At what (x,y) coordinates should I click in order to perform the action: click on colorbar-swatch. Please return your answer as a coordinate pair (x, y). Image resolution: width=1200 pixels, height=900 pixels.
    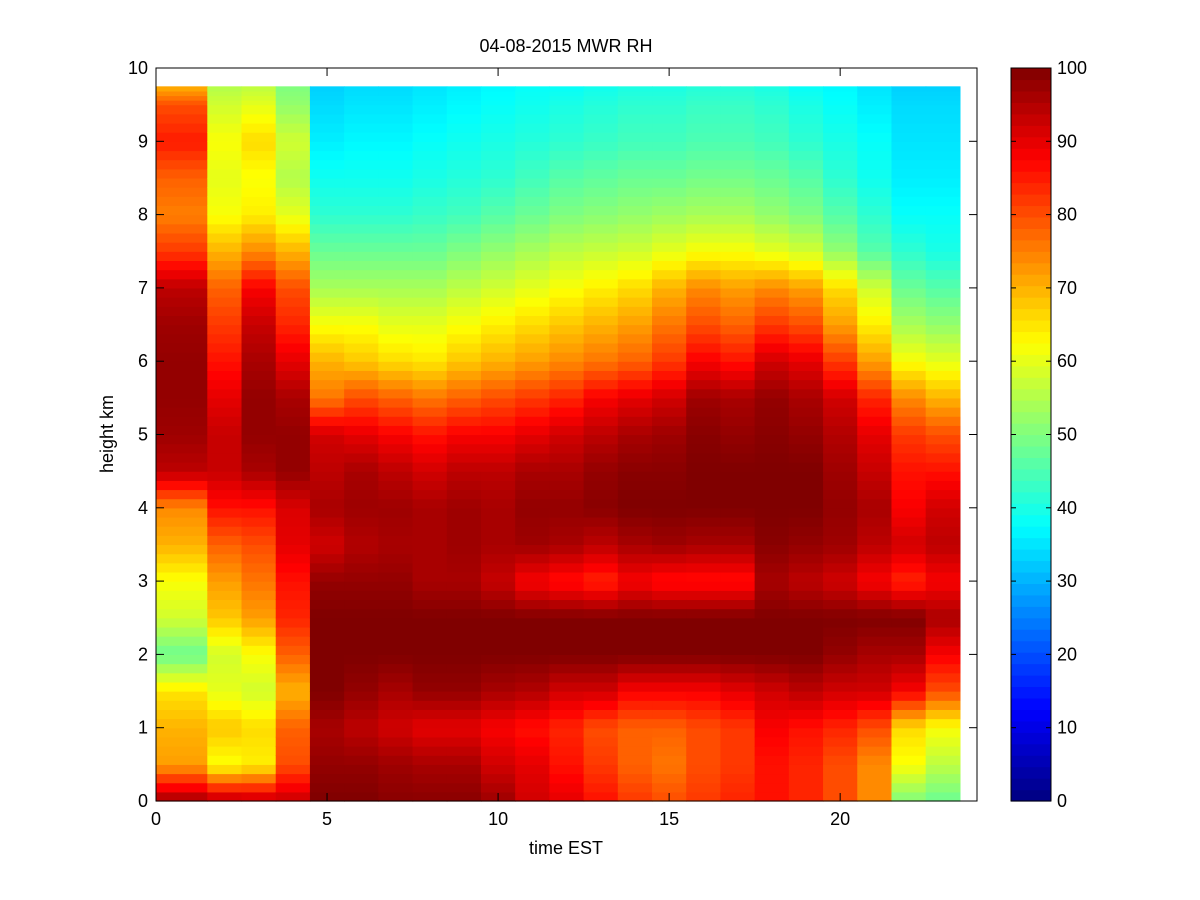
    Looking at the image, I should click on (1031, 646).